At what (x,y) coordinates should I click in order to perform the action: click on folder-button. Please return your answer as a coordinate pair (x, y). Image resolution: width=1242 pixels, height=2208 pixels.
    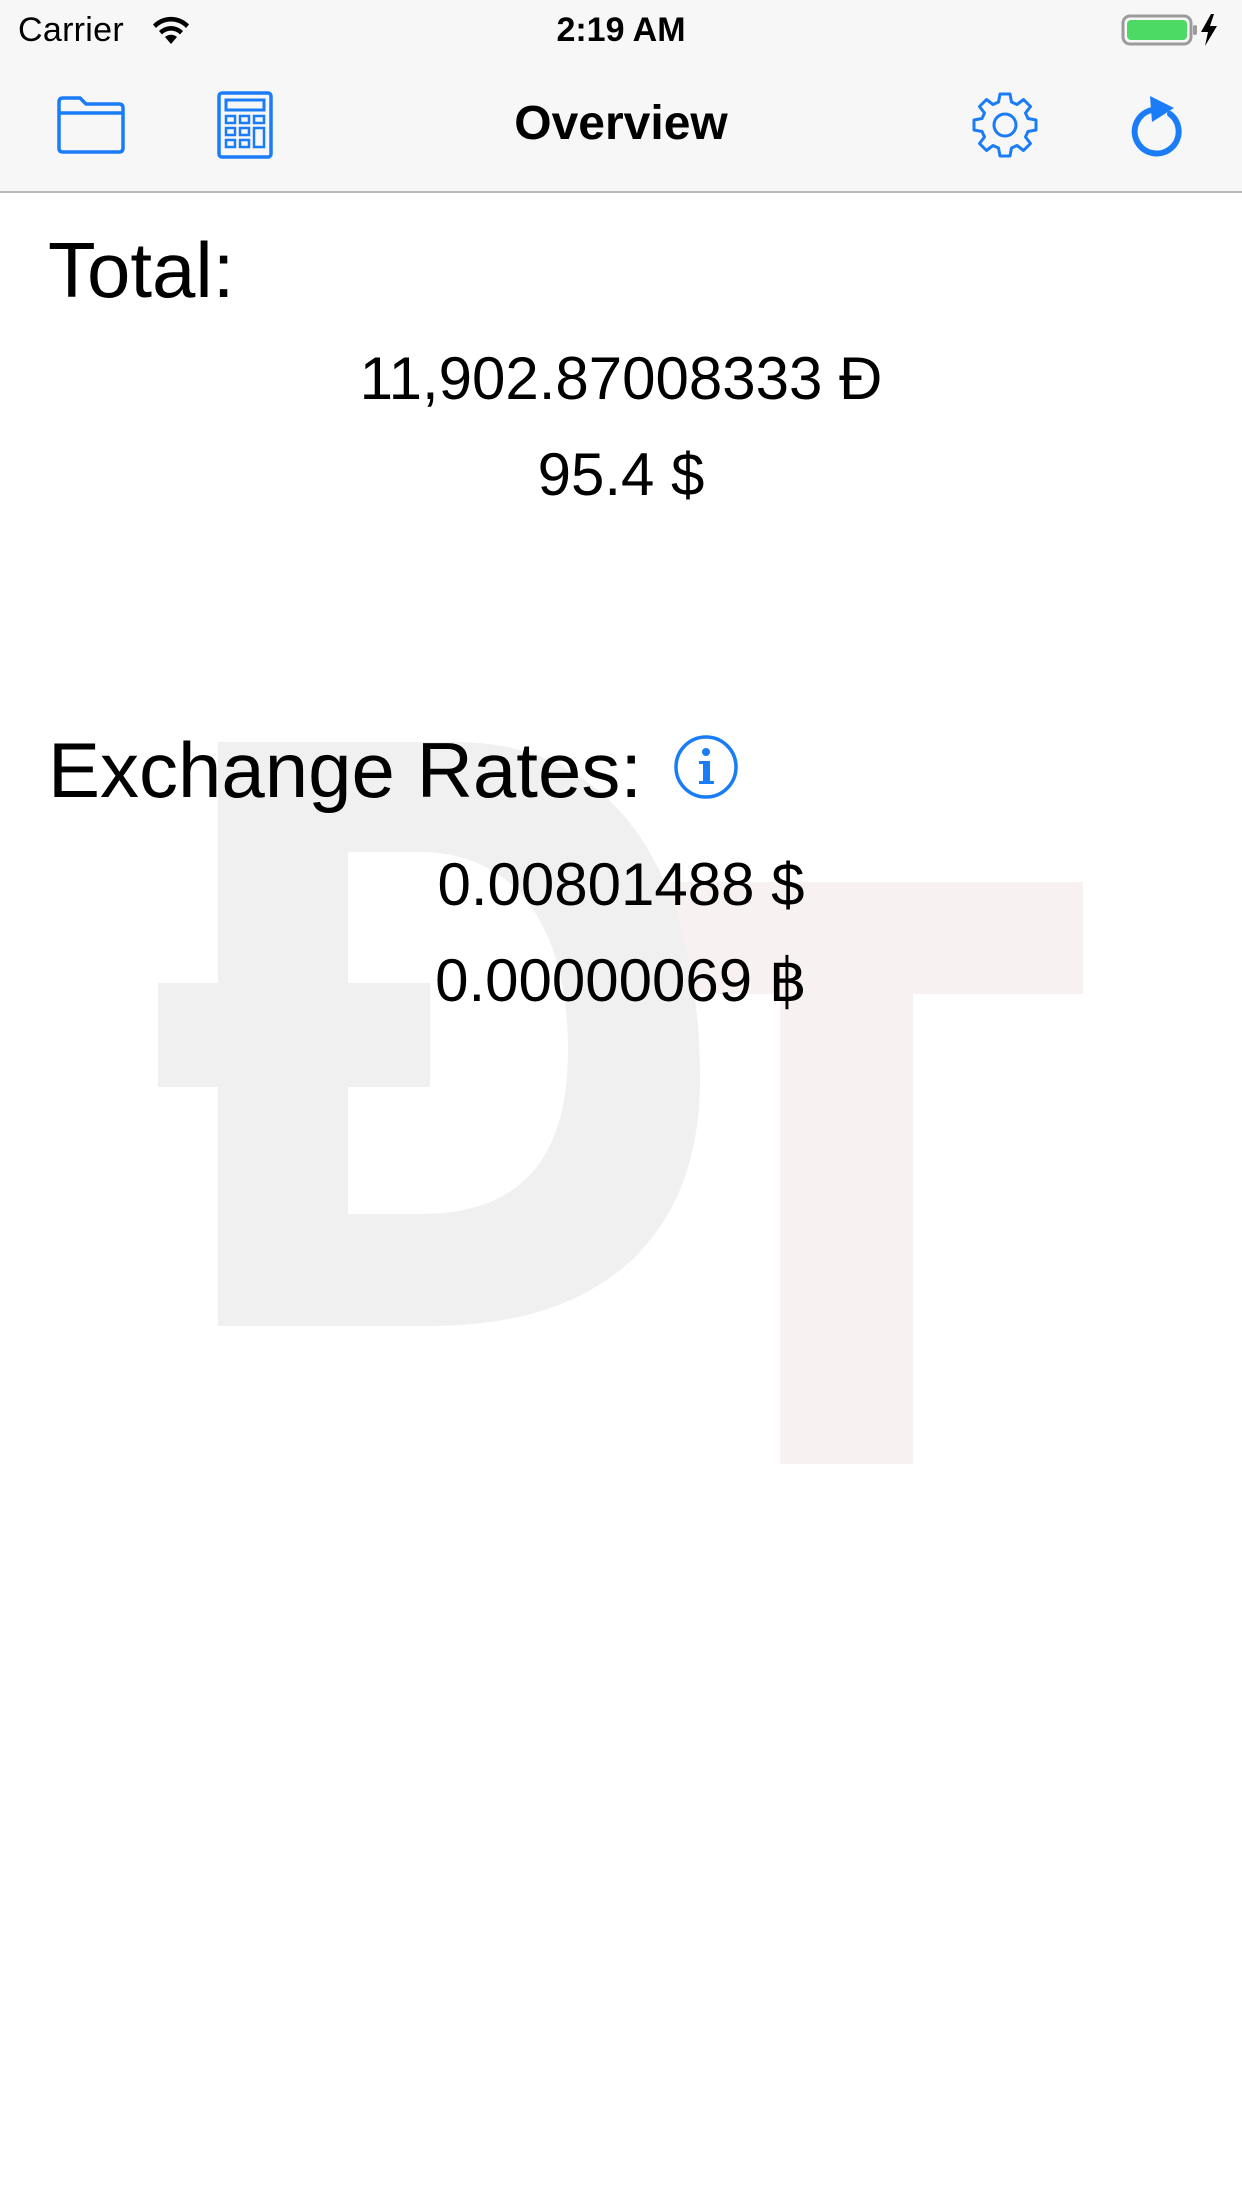
    Looking at the image, I should click on (91, 125).